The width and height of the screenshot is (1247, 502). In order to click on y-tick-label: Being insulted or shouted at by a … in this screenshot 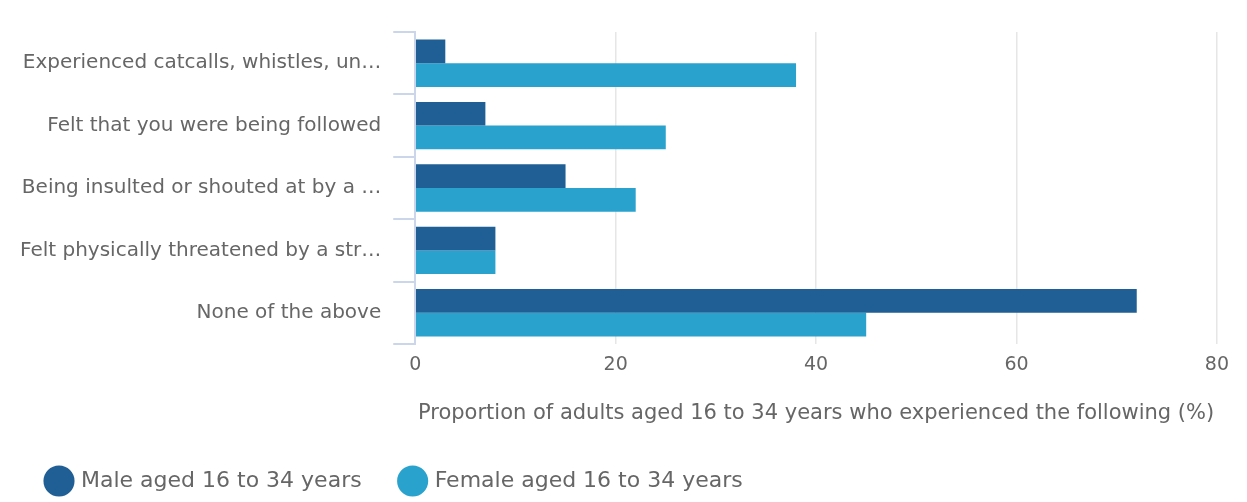, I will do `click(201, 186)`.